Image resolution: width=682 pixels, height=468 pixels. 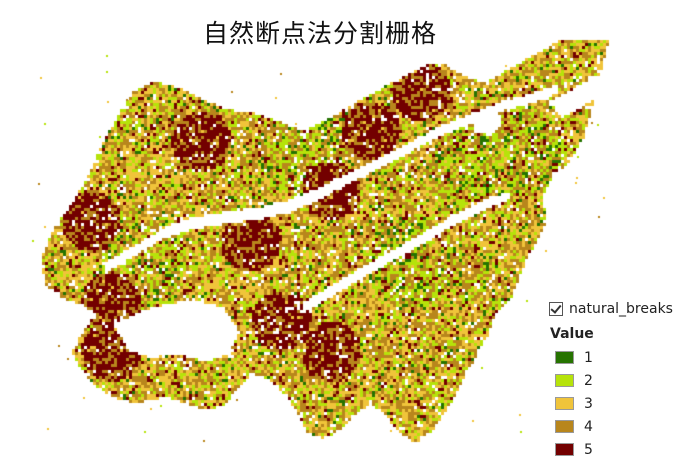 I want to click on legend-class-row: 1, so click(x=613, y=357).